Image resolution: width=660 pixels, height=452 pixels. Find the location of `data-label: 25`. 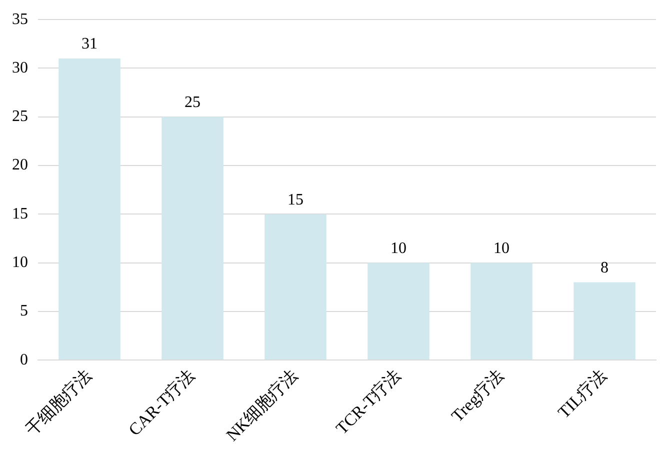

data-label: 25 is located at coordinates (192, 103).